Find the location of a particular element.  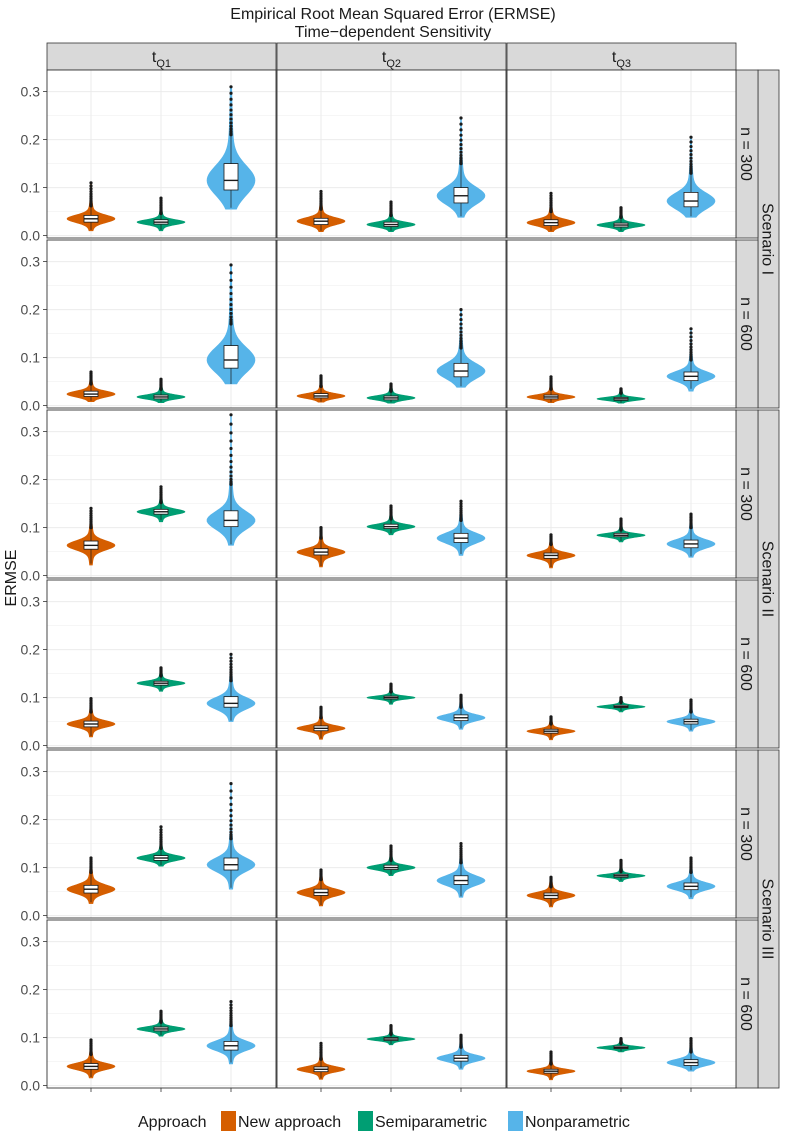

legend-title: Approach is located at coordinates (172, 1122).